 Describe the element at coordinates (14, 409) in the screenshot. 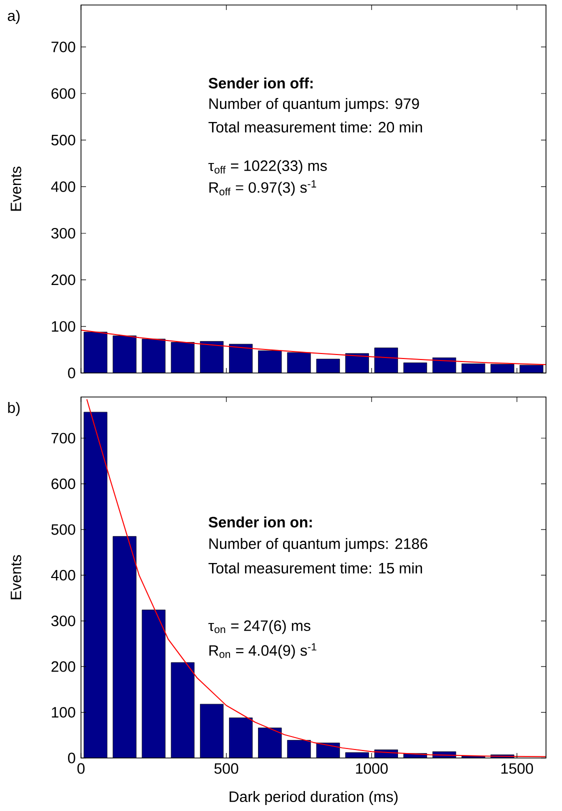

I see `chart-title: b)` at that location.